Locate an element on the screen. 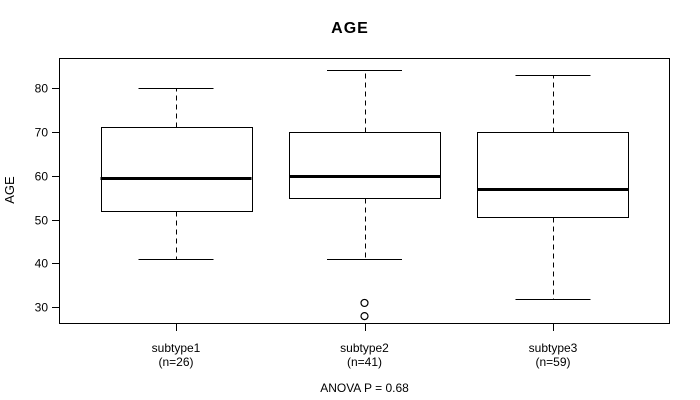  y-tick-label: 50 is located at coordinates (42, 221).